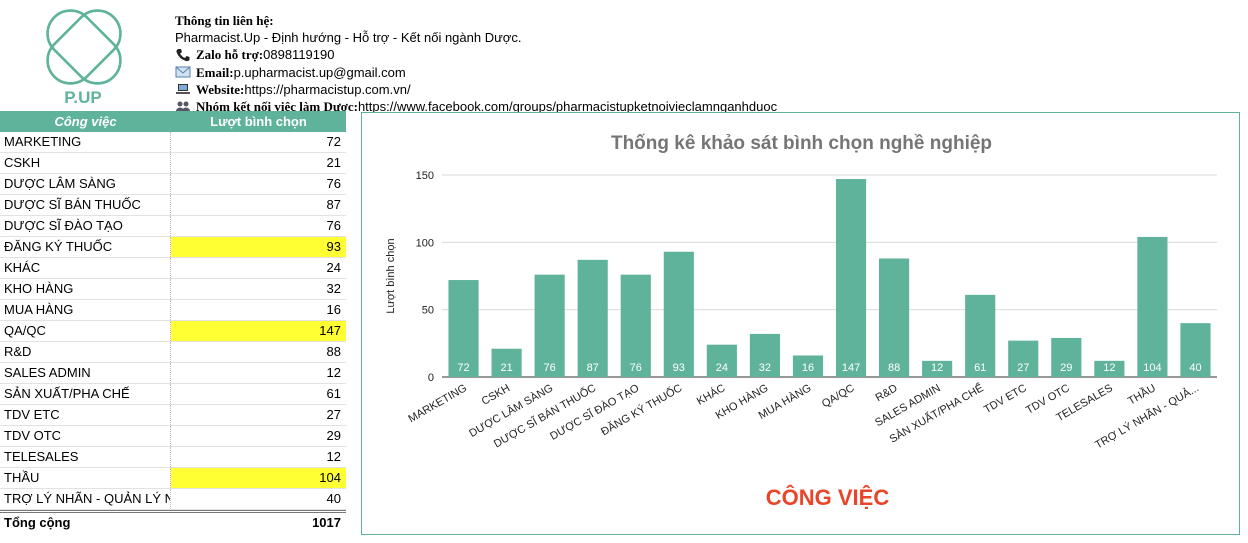  Describe the element at coordinates (173, 289) in the screenshot. I see `table-row: KHO HÀNG 32` at that location.